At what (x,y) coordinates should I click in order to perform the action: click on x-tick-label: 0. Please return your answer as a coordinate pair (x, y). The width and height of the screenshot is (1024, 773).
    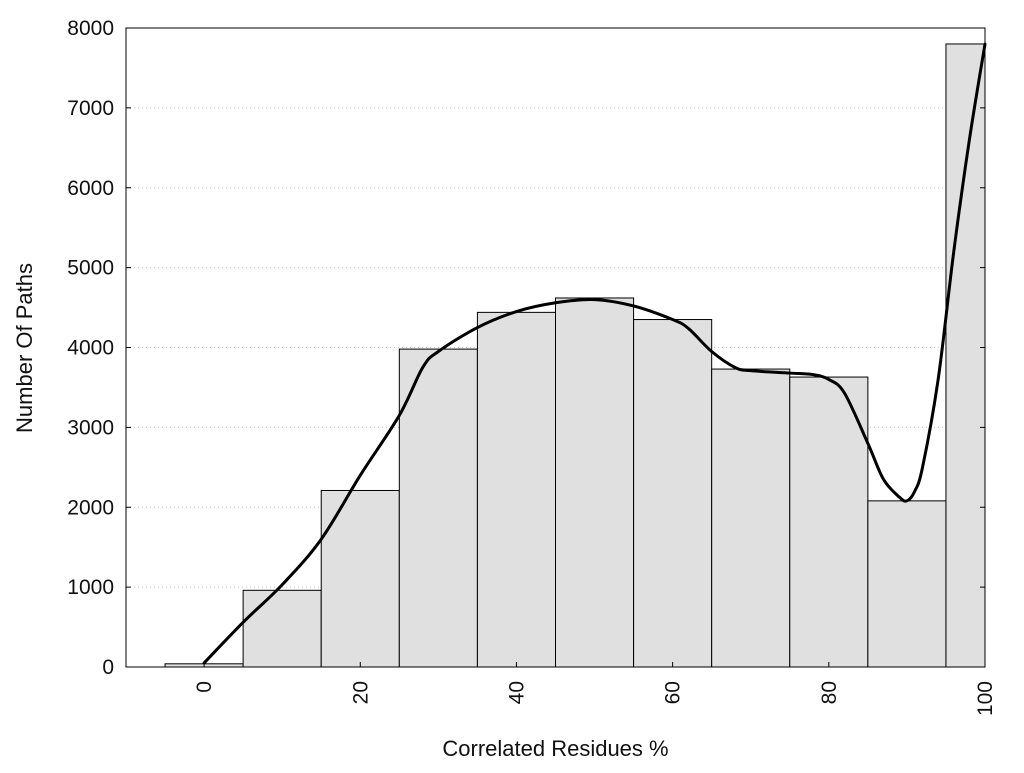
    Looking at the image, I should click on (204, 687).